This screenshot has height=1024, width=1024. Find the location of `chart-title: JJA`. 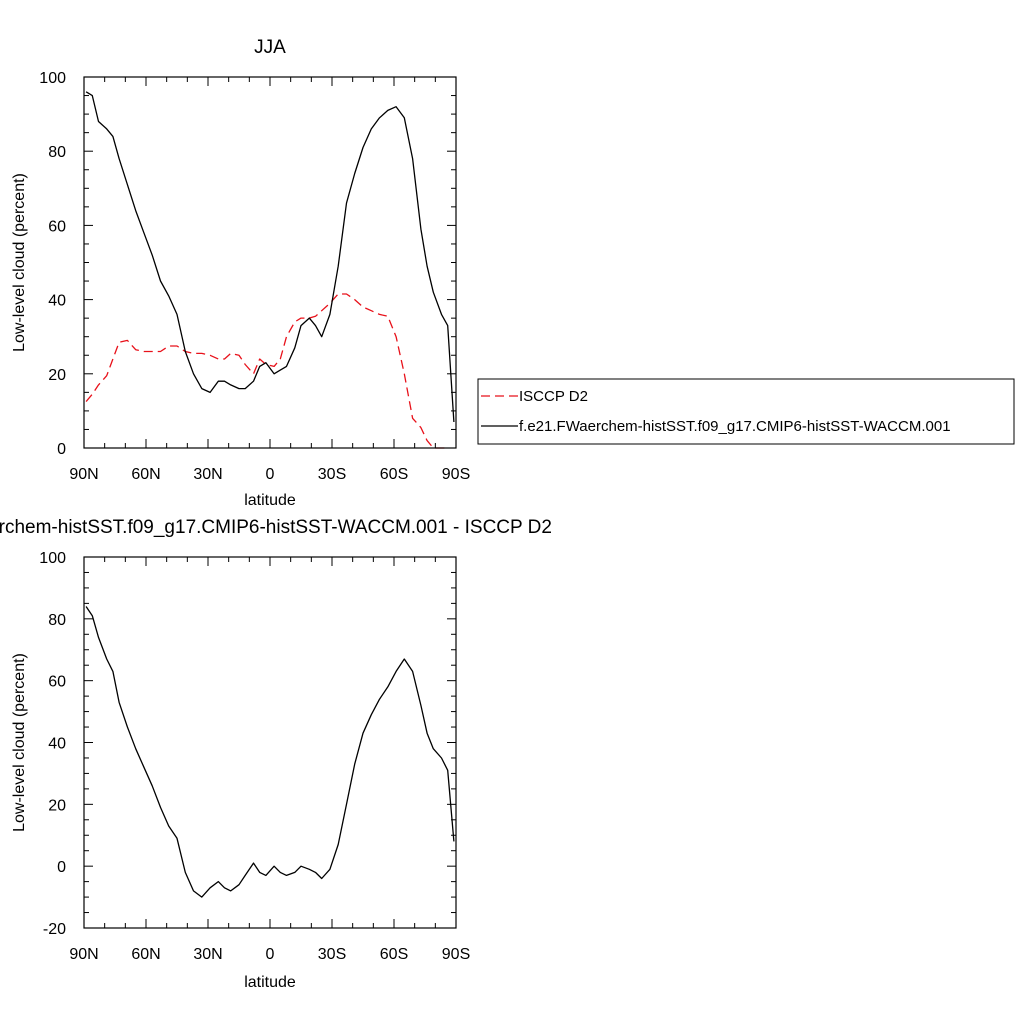

chart-title: JJA is located at coordinates (270, 47).